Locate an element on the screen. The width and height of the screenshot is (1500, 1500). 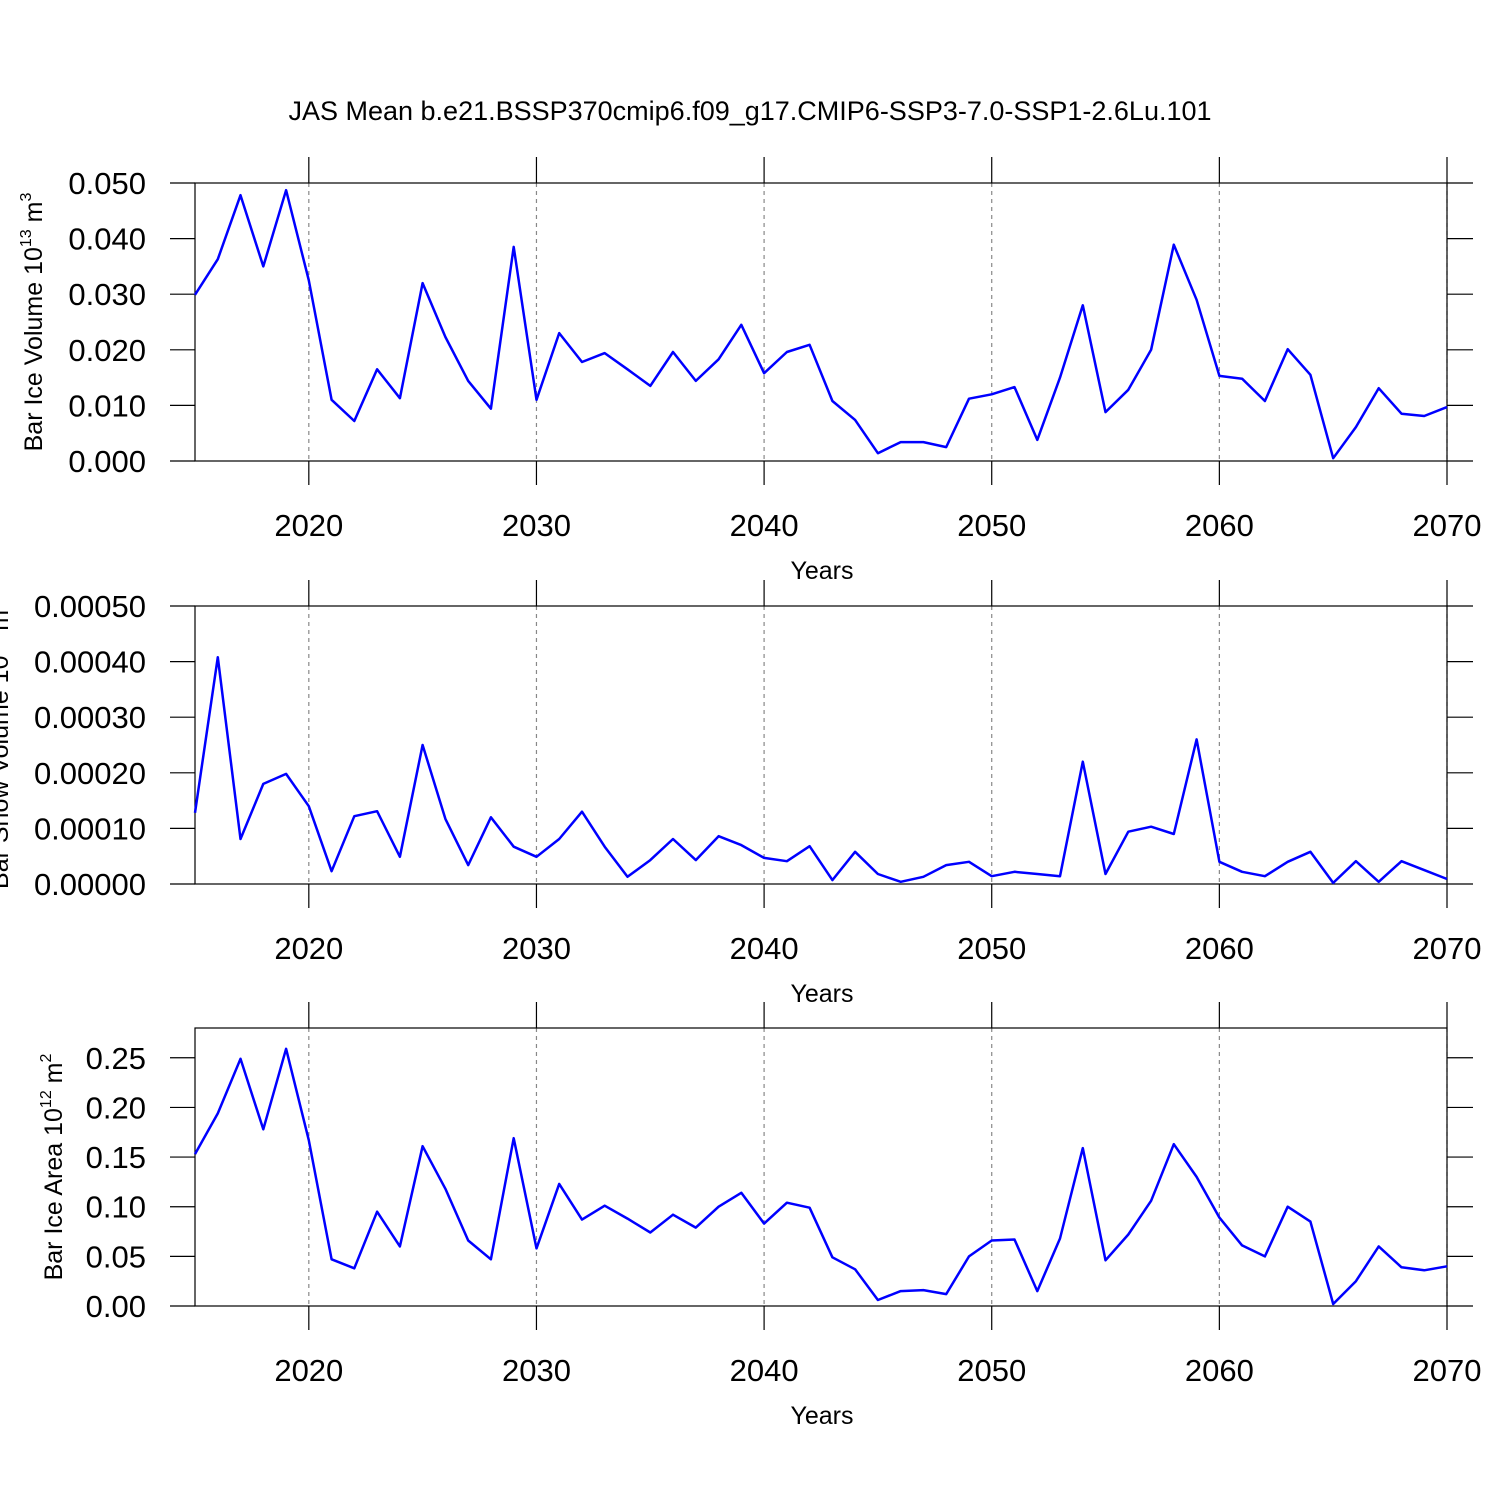
y-axis-label-part: Bar Ice Volume 10 is located at coordinates (34, 349).